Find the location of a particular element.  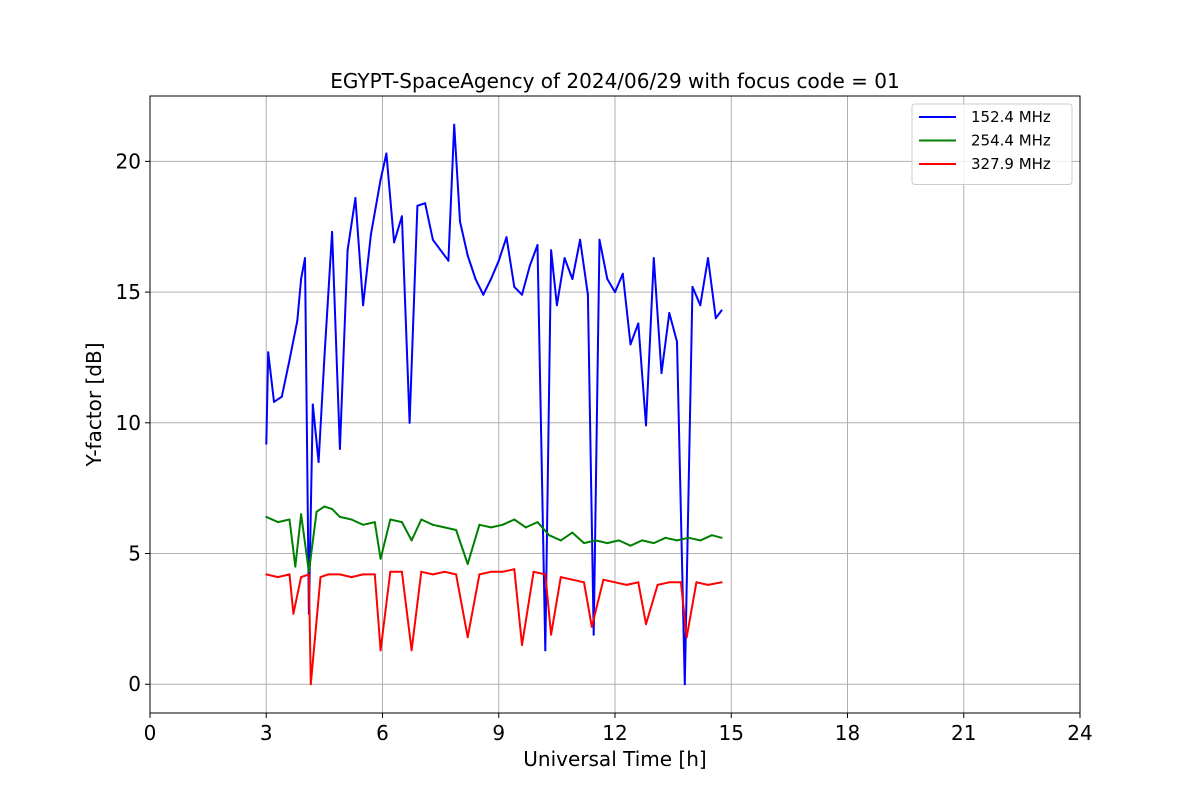

x-tick-label: 3 is located at coordinates (266, 733).